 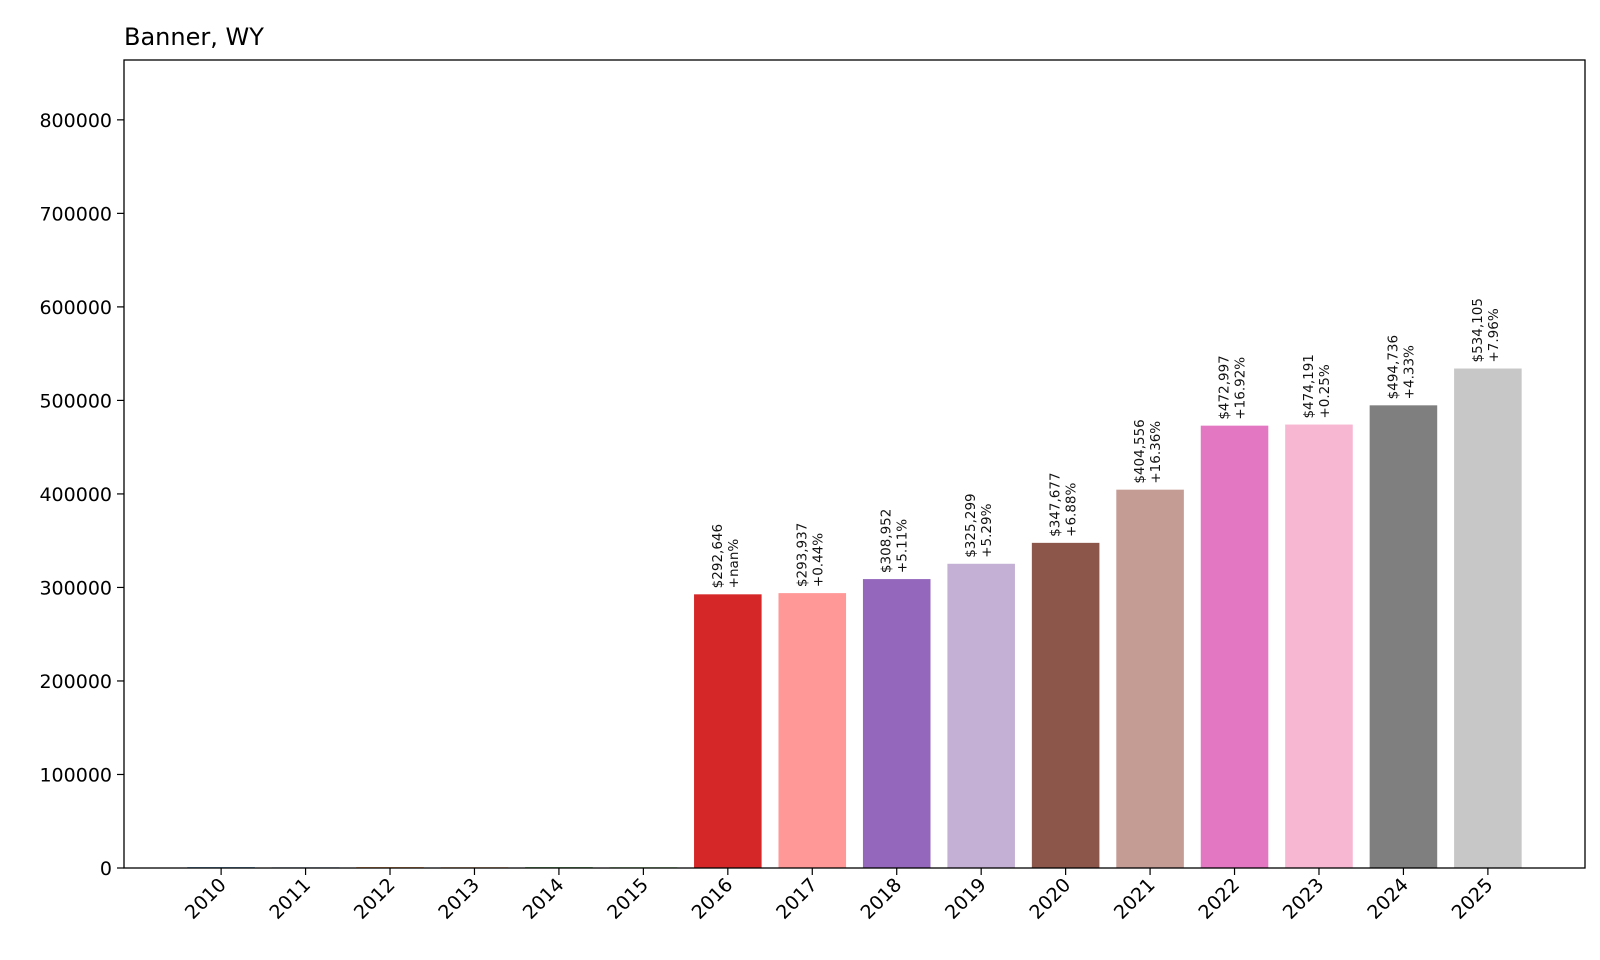 I want to click on bar-value-label-2017: $293,937, so click(x=802, y=555).